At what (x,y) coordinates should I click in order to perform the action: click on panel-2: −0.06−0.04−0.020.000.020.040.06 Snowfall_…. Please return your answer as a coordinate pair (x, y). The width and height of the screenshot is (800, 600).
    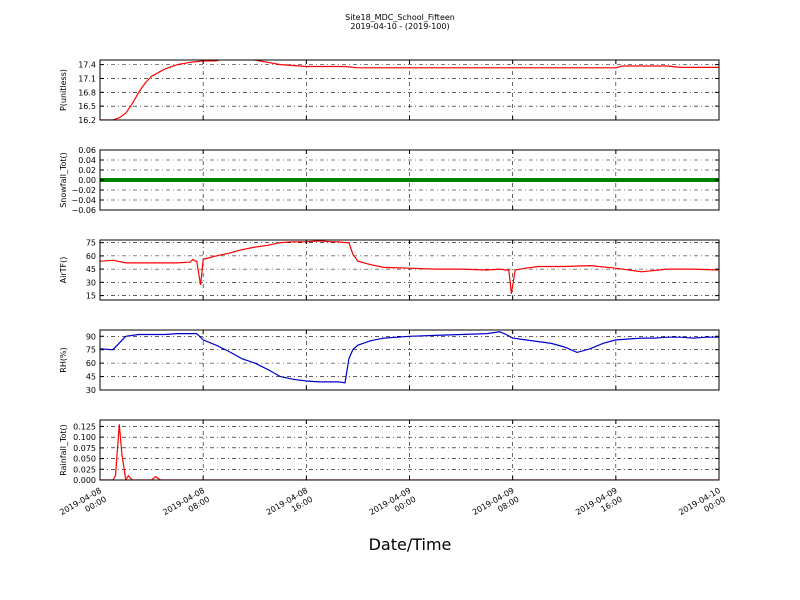
    Looking at the image, I should click on (389, 180).